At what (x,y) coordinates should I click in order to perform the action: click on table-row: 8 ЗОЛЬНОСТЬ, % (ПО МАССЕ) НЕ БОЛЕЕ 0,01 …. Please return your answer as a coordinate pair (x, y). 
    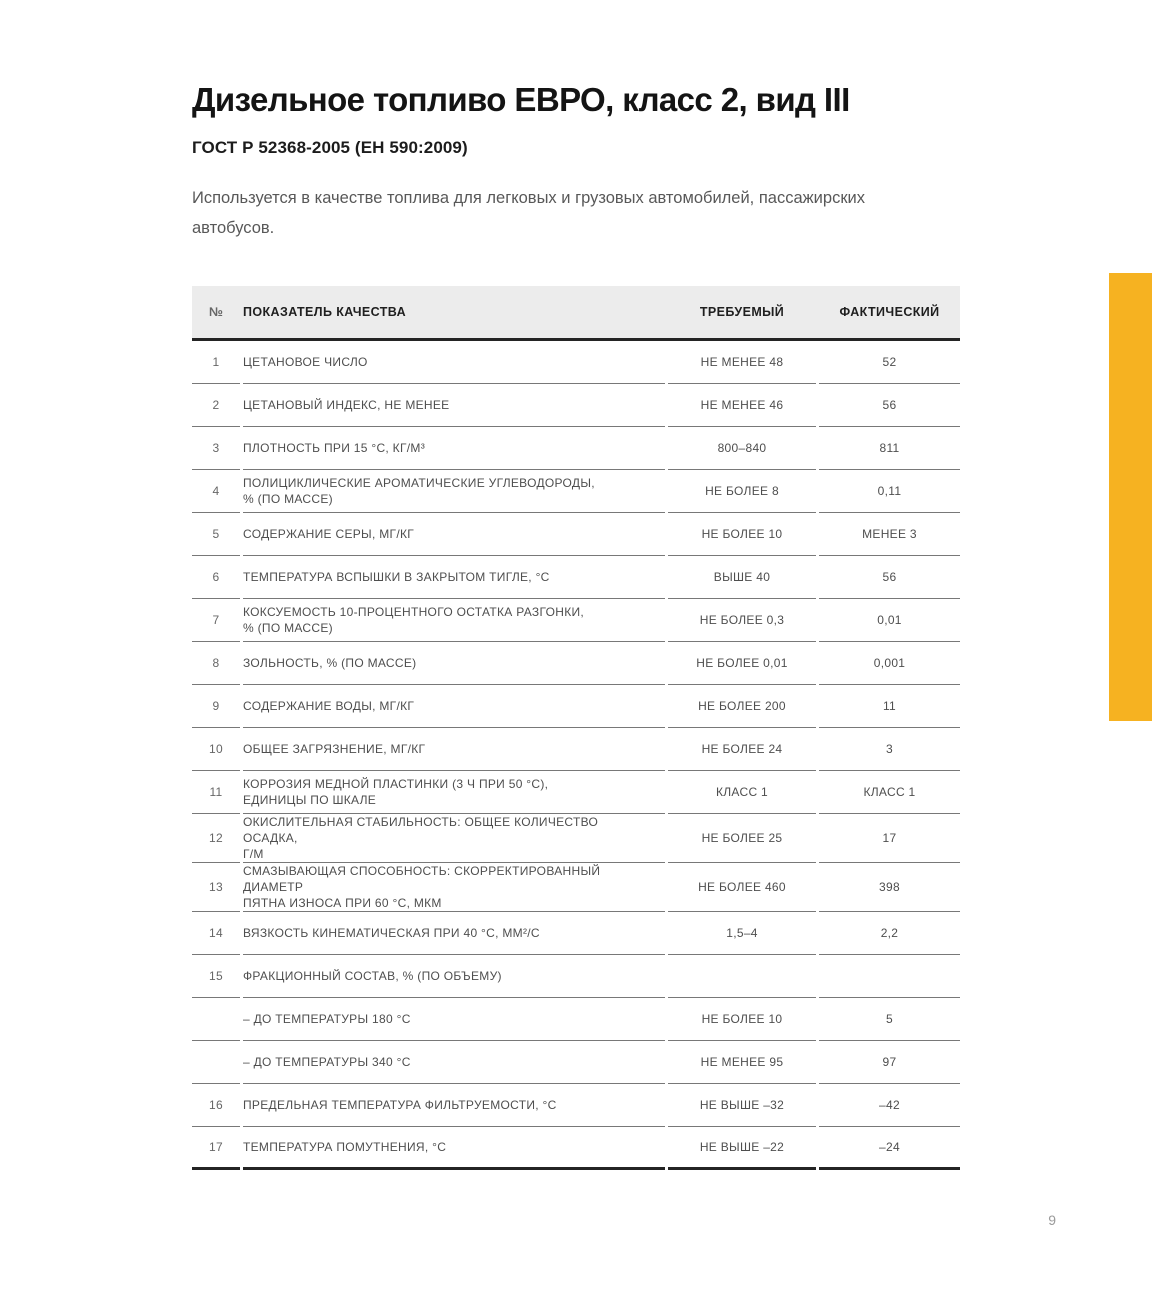
    Looking at the image, I should click on (576, 664).